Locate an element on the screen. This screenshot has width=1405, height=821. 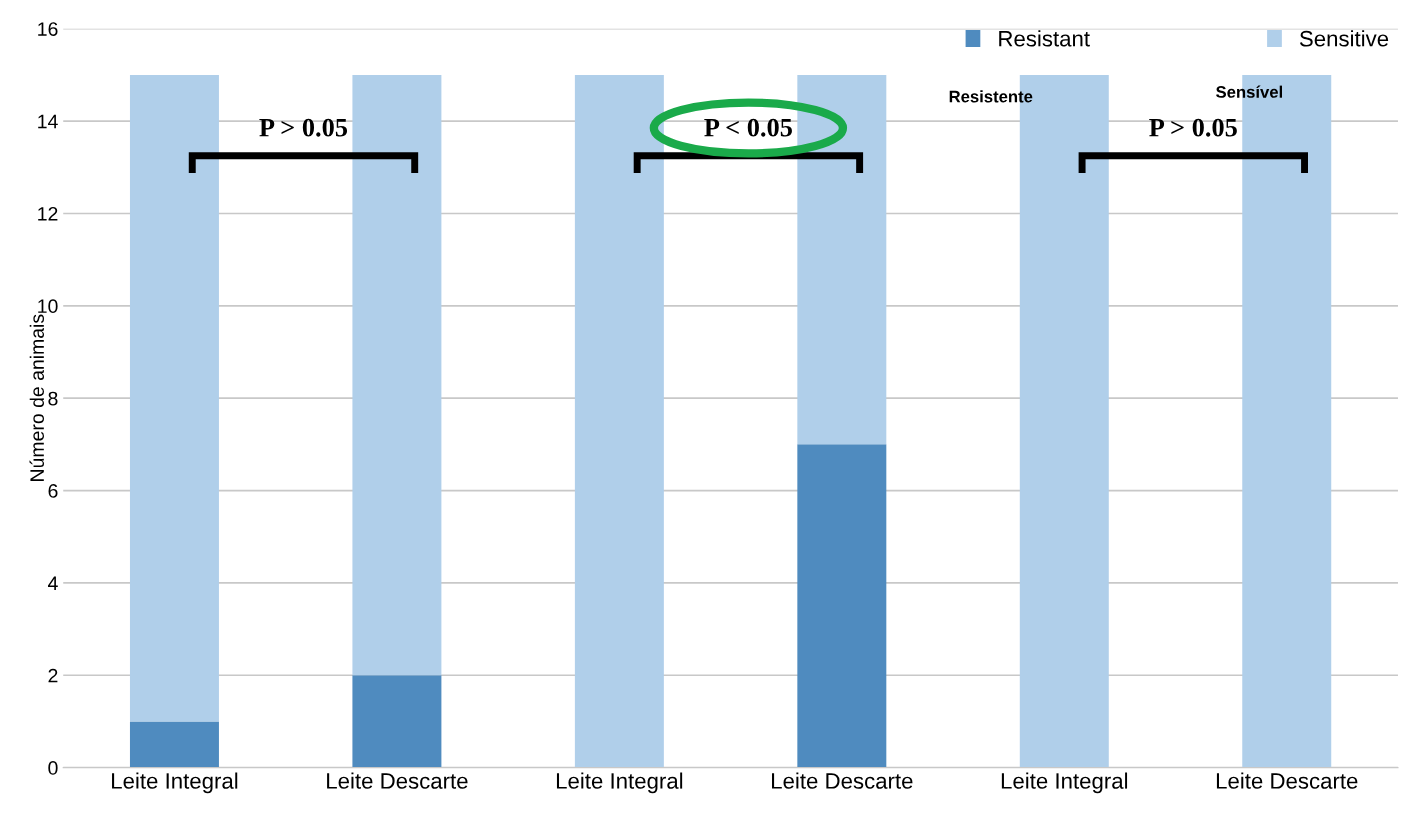
y-tick-label: 16 is located at coordinates (48, 29).